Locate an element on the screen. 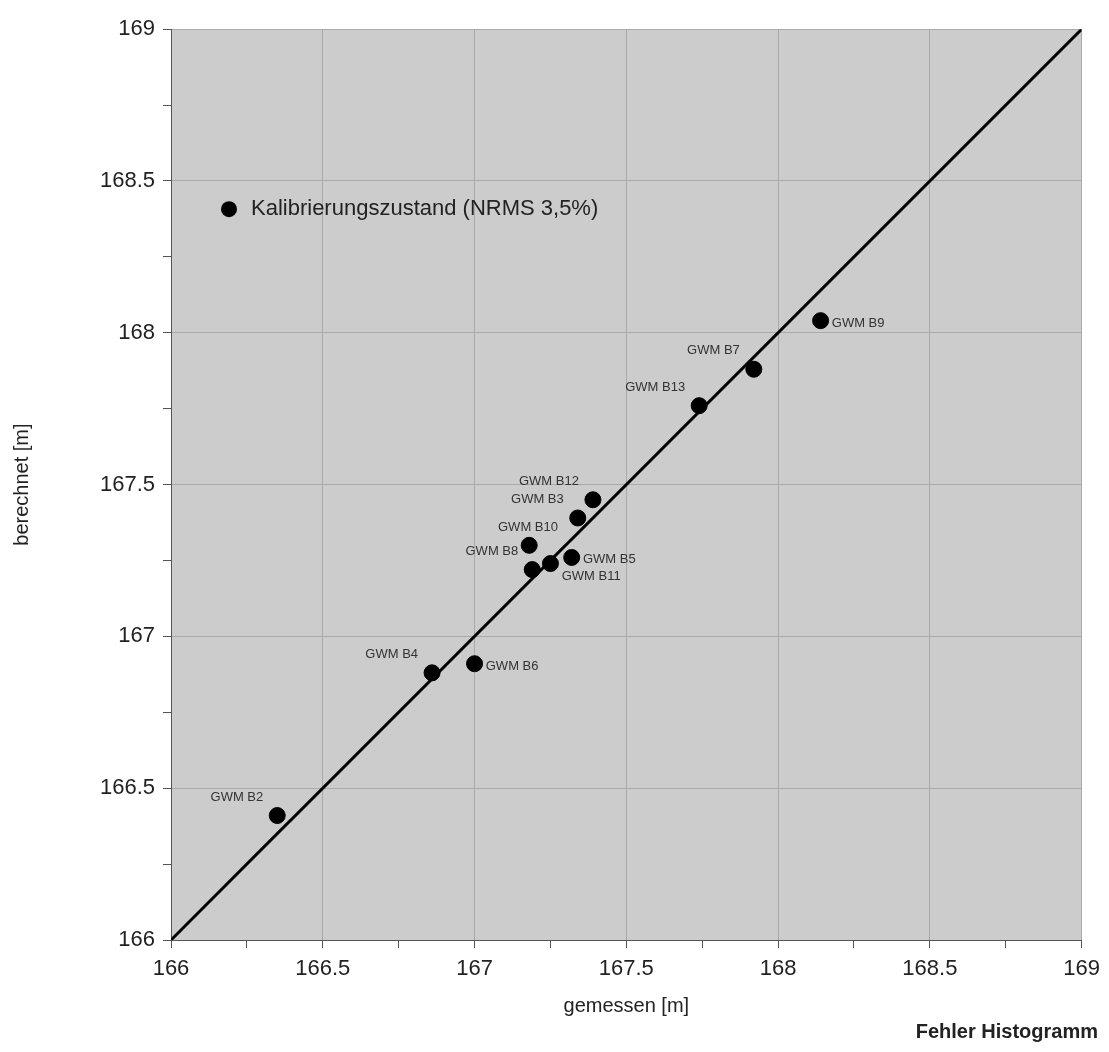  y-tick-label: 167.5 is located at coordinates (127, 483).